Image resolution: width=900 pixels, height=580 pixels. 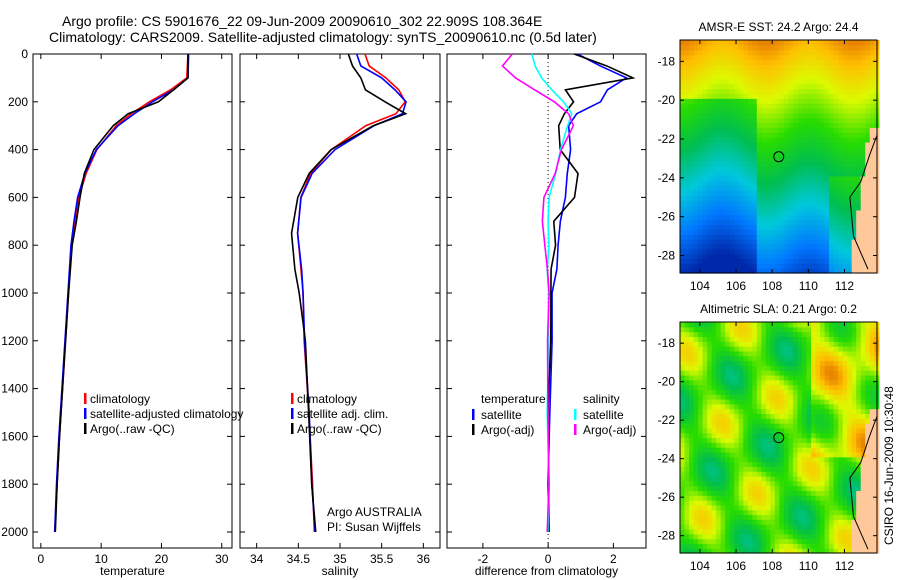 What do you see at coordinates (14, 436) in the screenshot?
I see `y-tick-label: 1600` at bounding box center [14, 436].